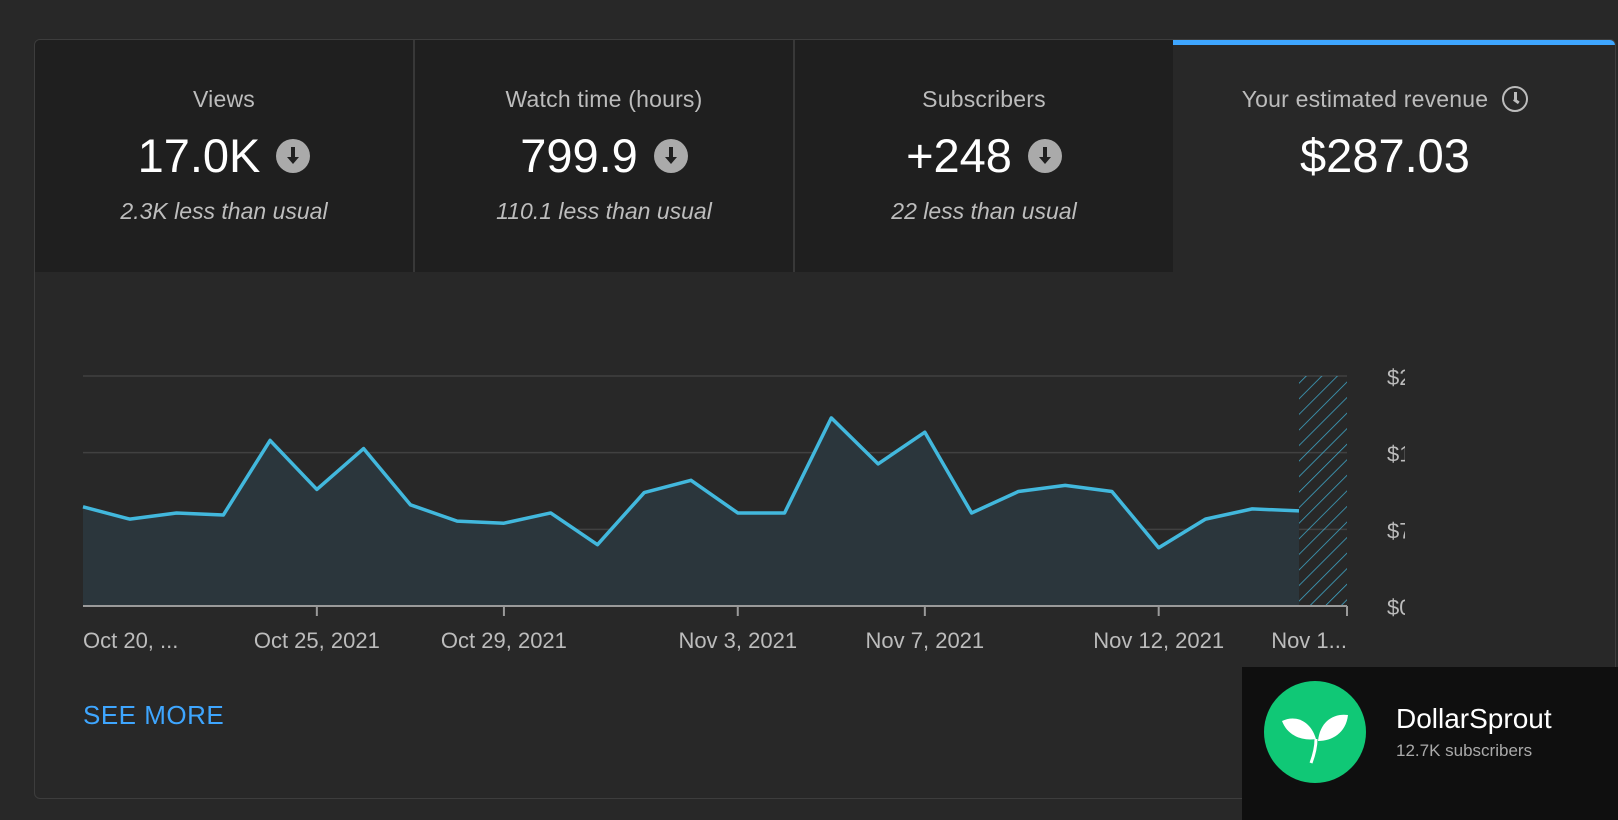  I want to click on tab-subscribers-label: Subscribers, so click(984, 99).